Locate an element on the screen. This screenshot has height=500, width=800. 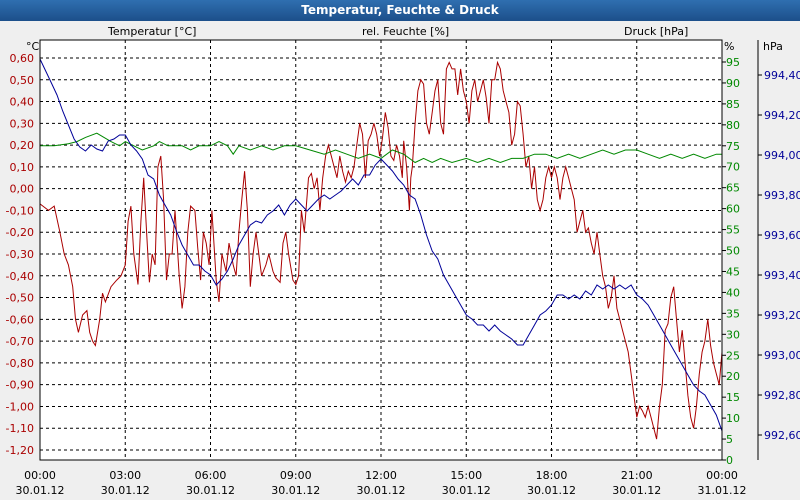
temp-tick-label: 0,00 is located at coordinates (22, 189).